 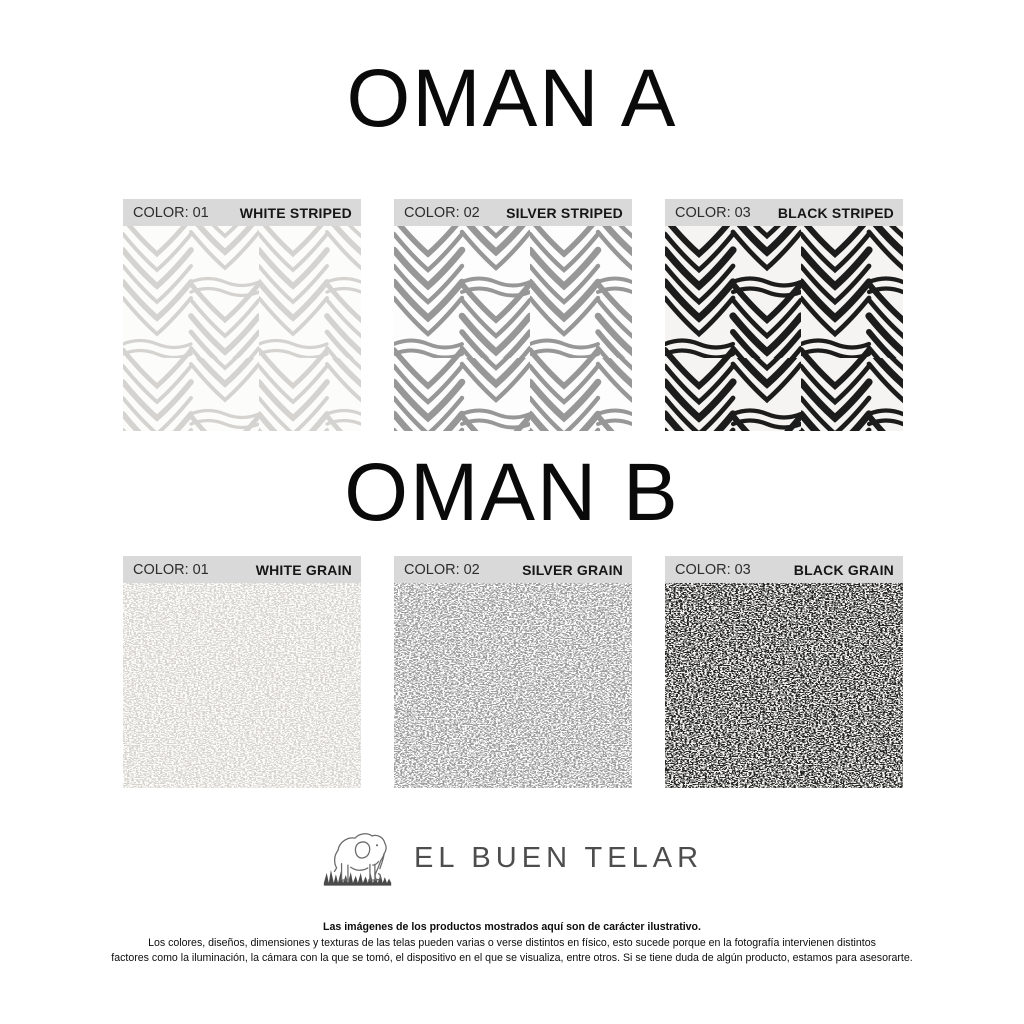 I want to click on swatch-header: COLOR: 03 BLACK STRIPED, so click(x=784, y=212).